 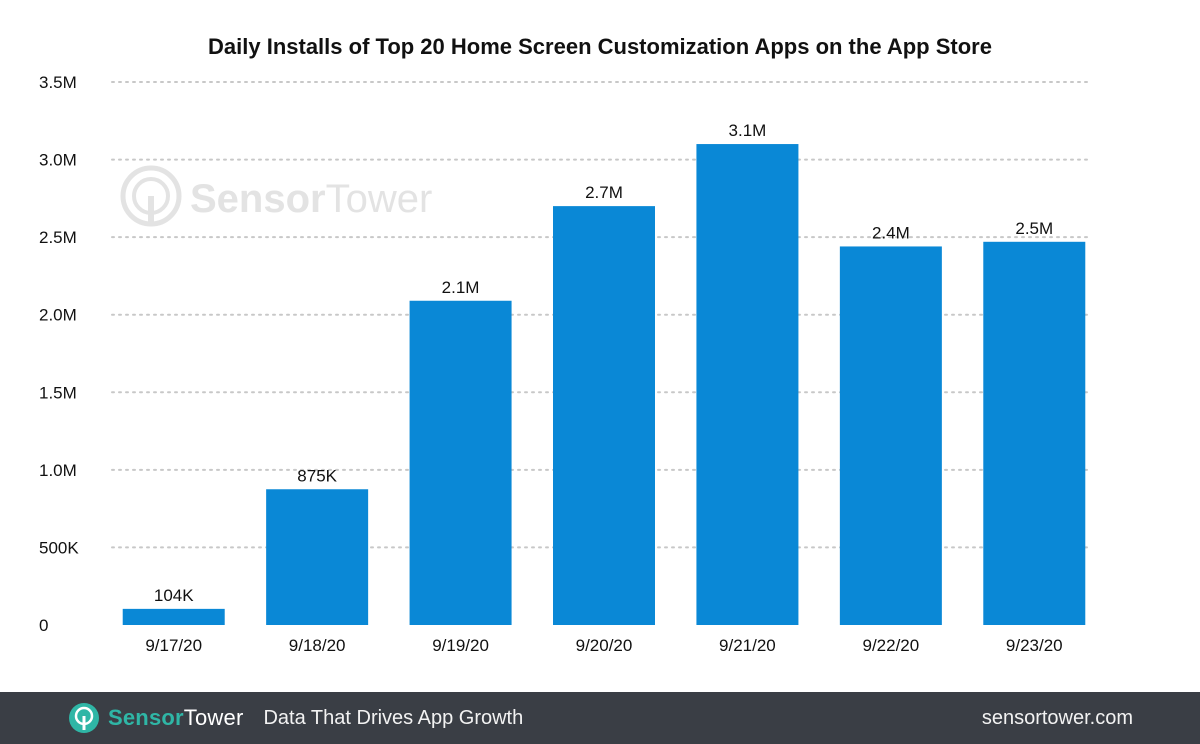 What do you see at coordinates (1034, 228) in the screenshot?
I see `data-label: 2.5M` at bounding box center [1034, 228].